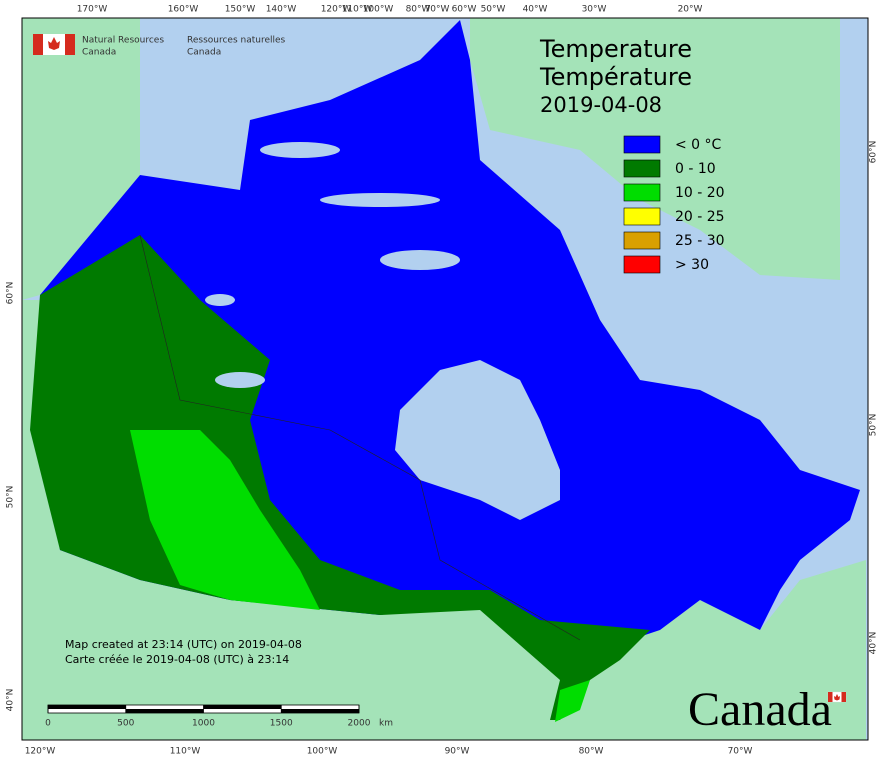 The height and width of the screenshot is (764, 880). I want to click on alaska, so click(81, 159).